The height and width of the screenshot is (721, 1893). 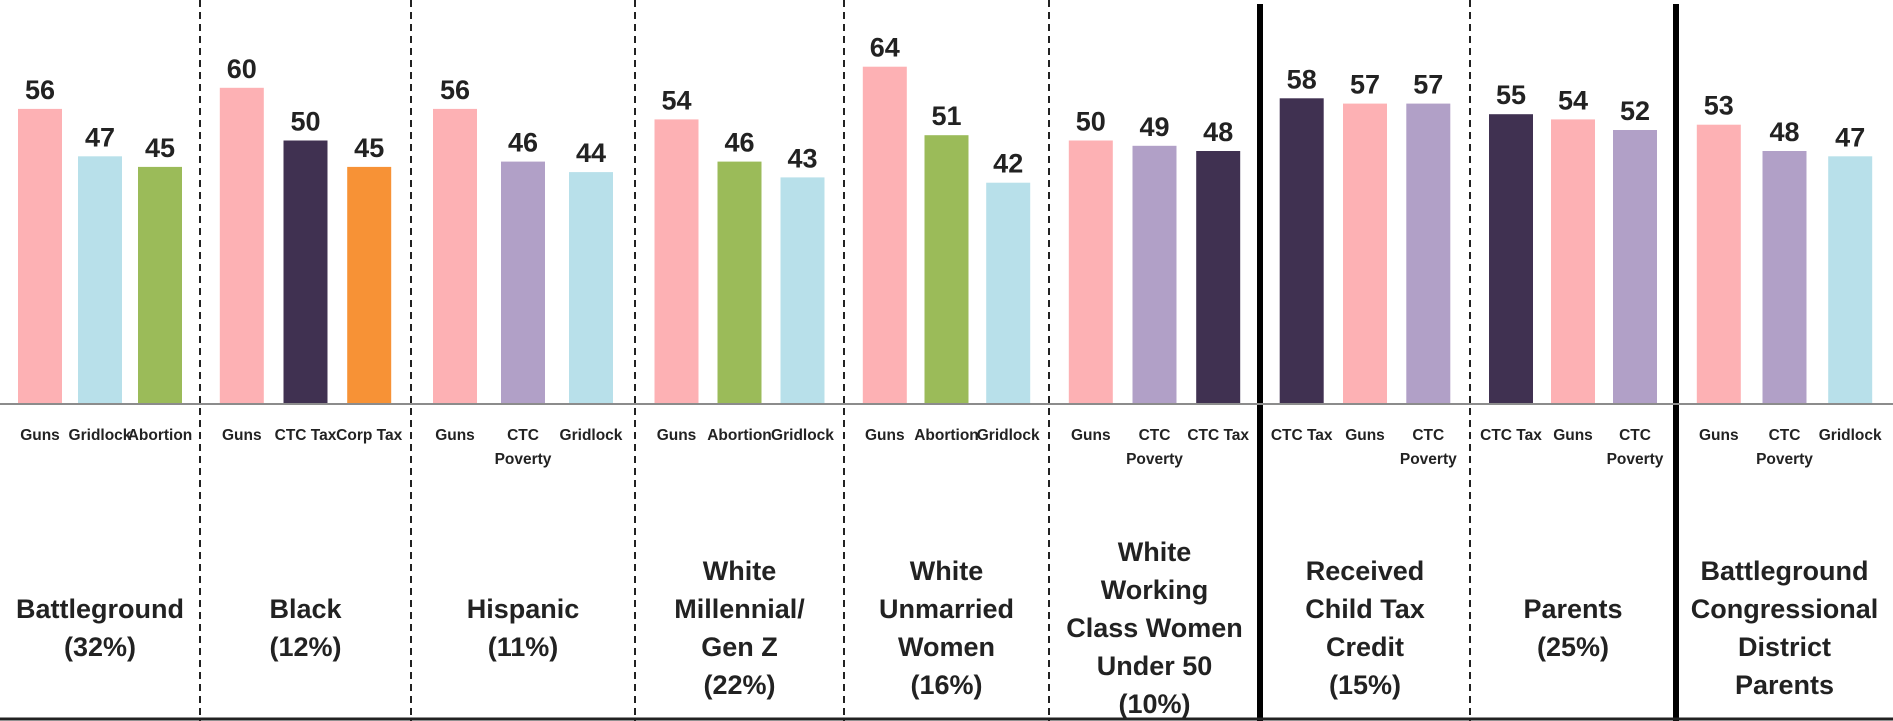 What do you see at coordinates (739, 628) in the screenshot?
I see `group-label: White Millennial/Gen Z (22%)` at bounding box center [739, 628].